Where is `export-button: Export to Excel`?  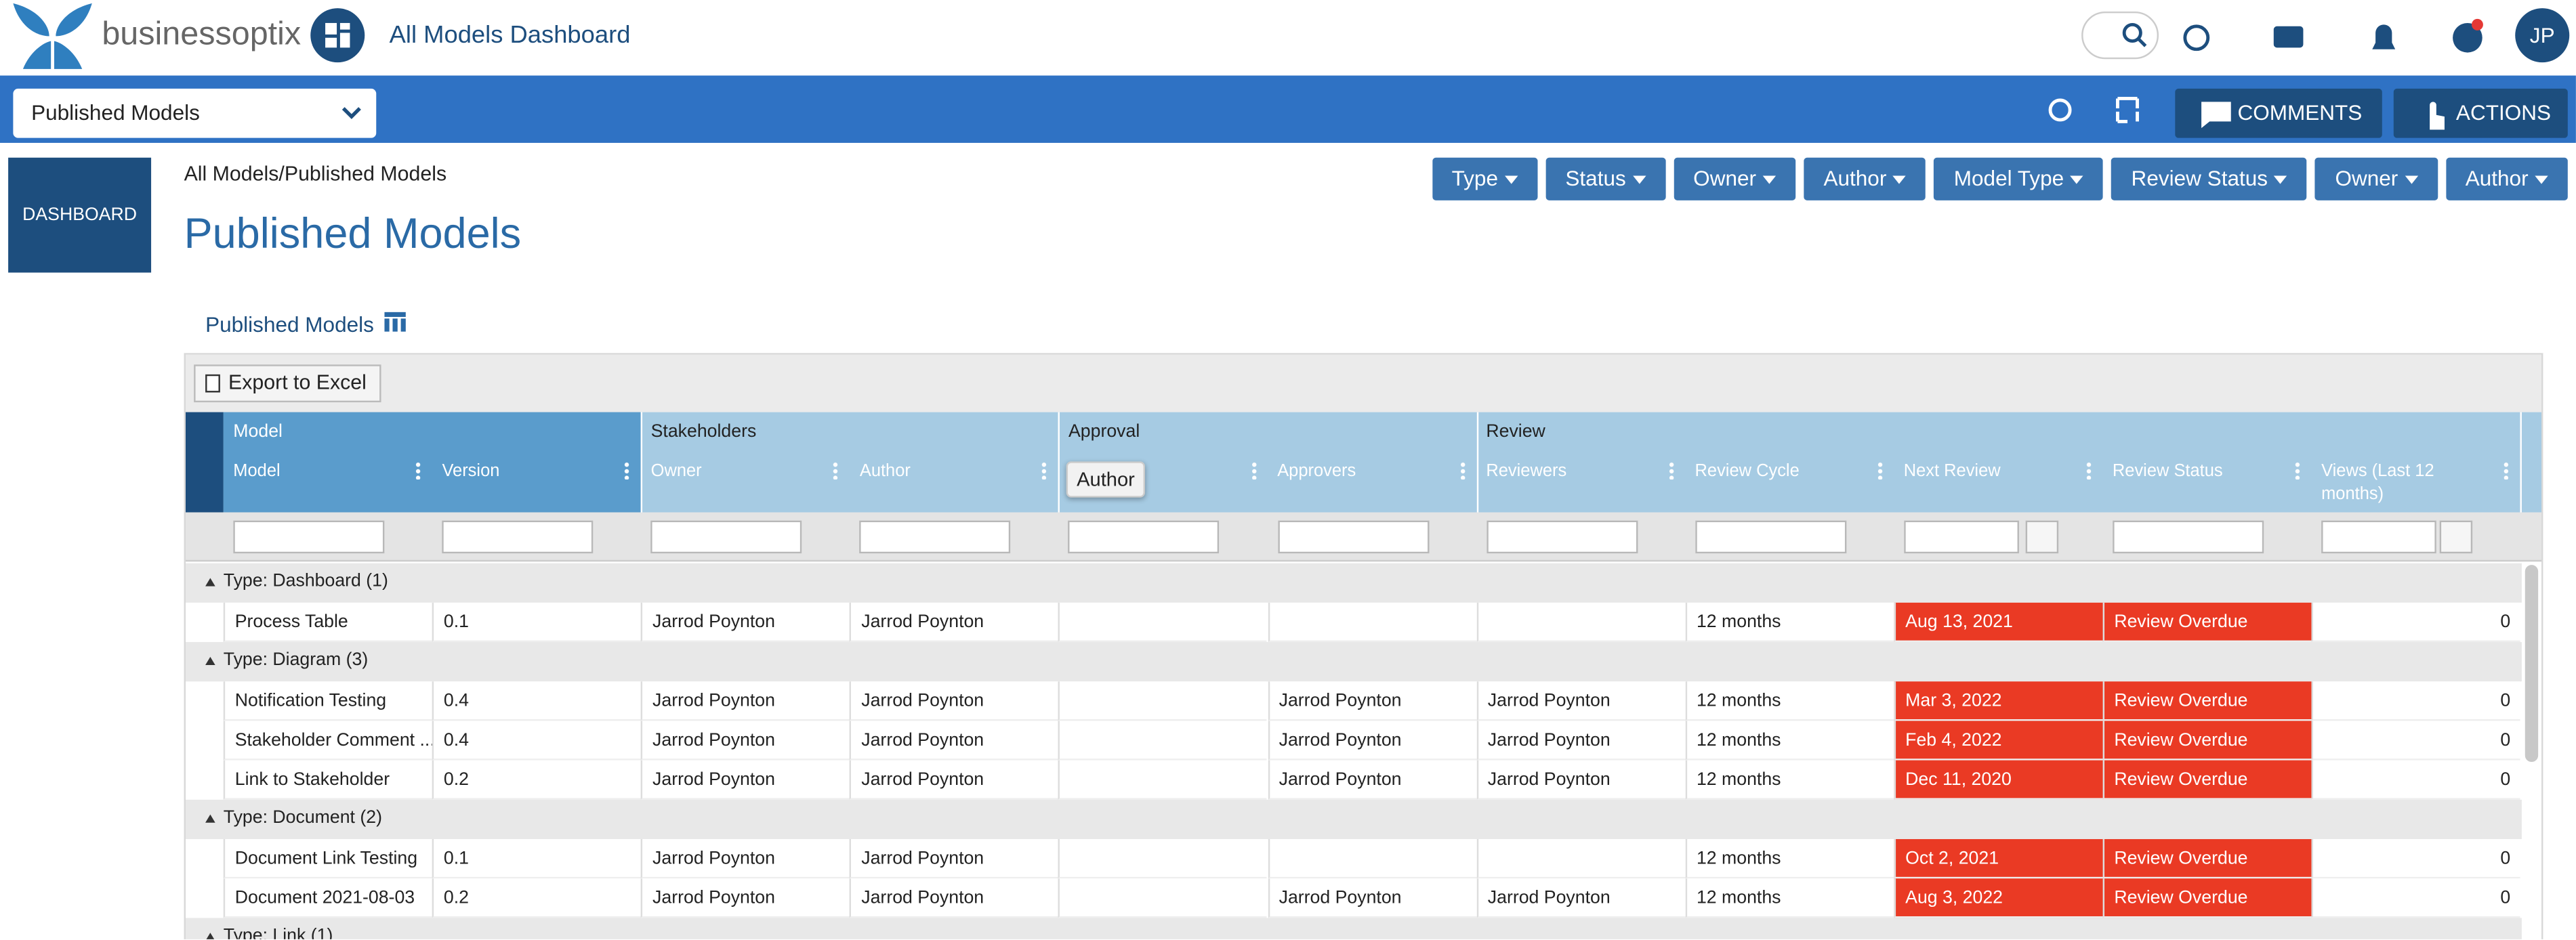
export-button: Export to Excel is located at coordinates (287, 383).